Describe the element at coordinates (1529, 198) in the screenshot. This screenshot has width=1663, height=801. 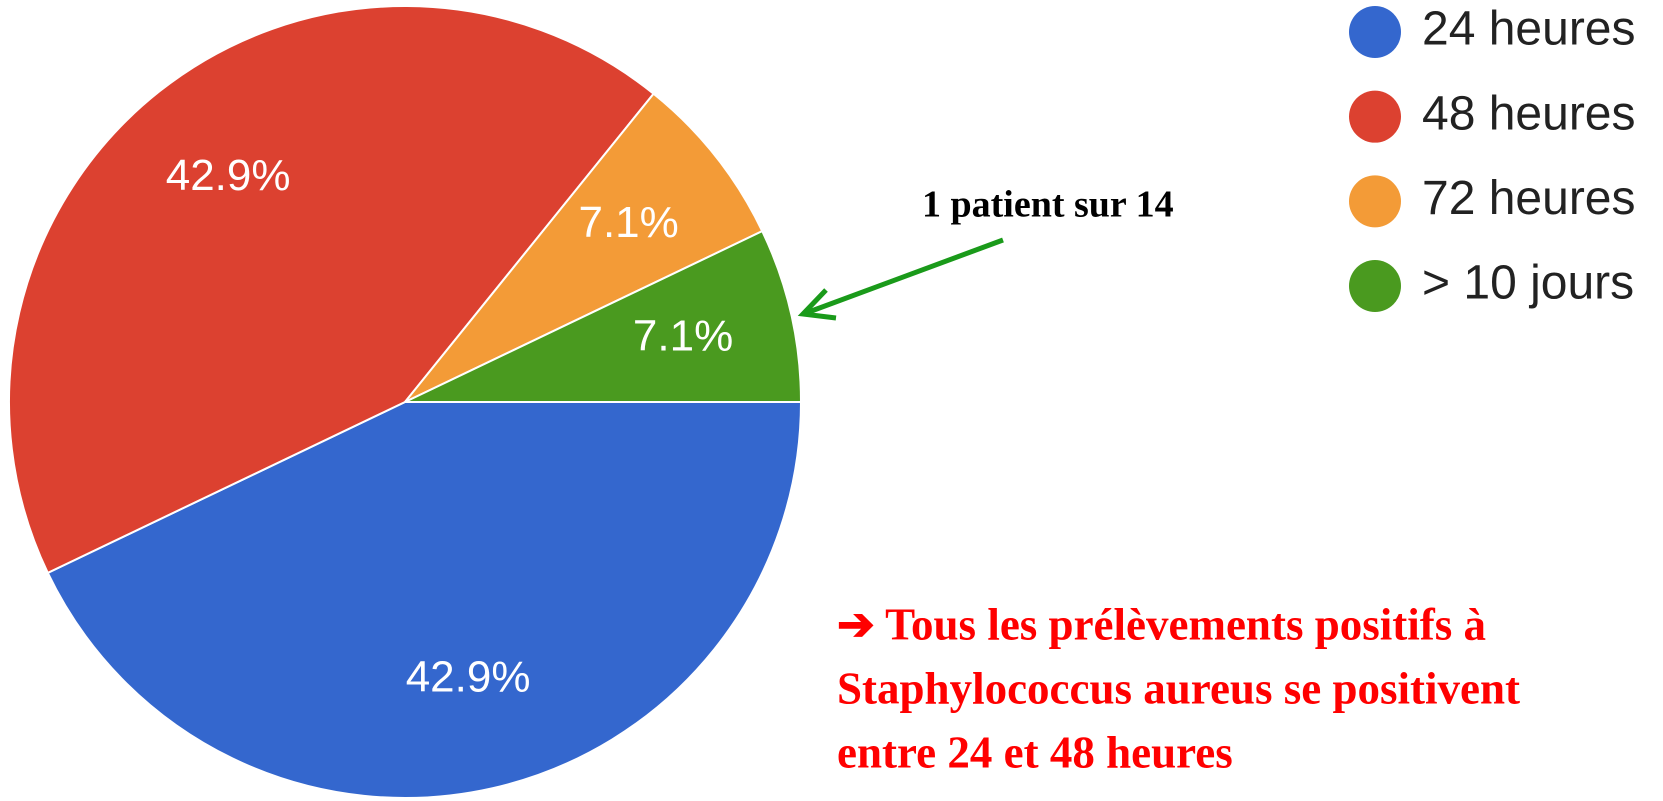
I see `legend-label: 72 heures` at that location.